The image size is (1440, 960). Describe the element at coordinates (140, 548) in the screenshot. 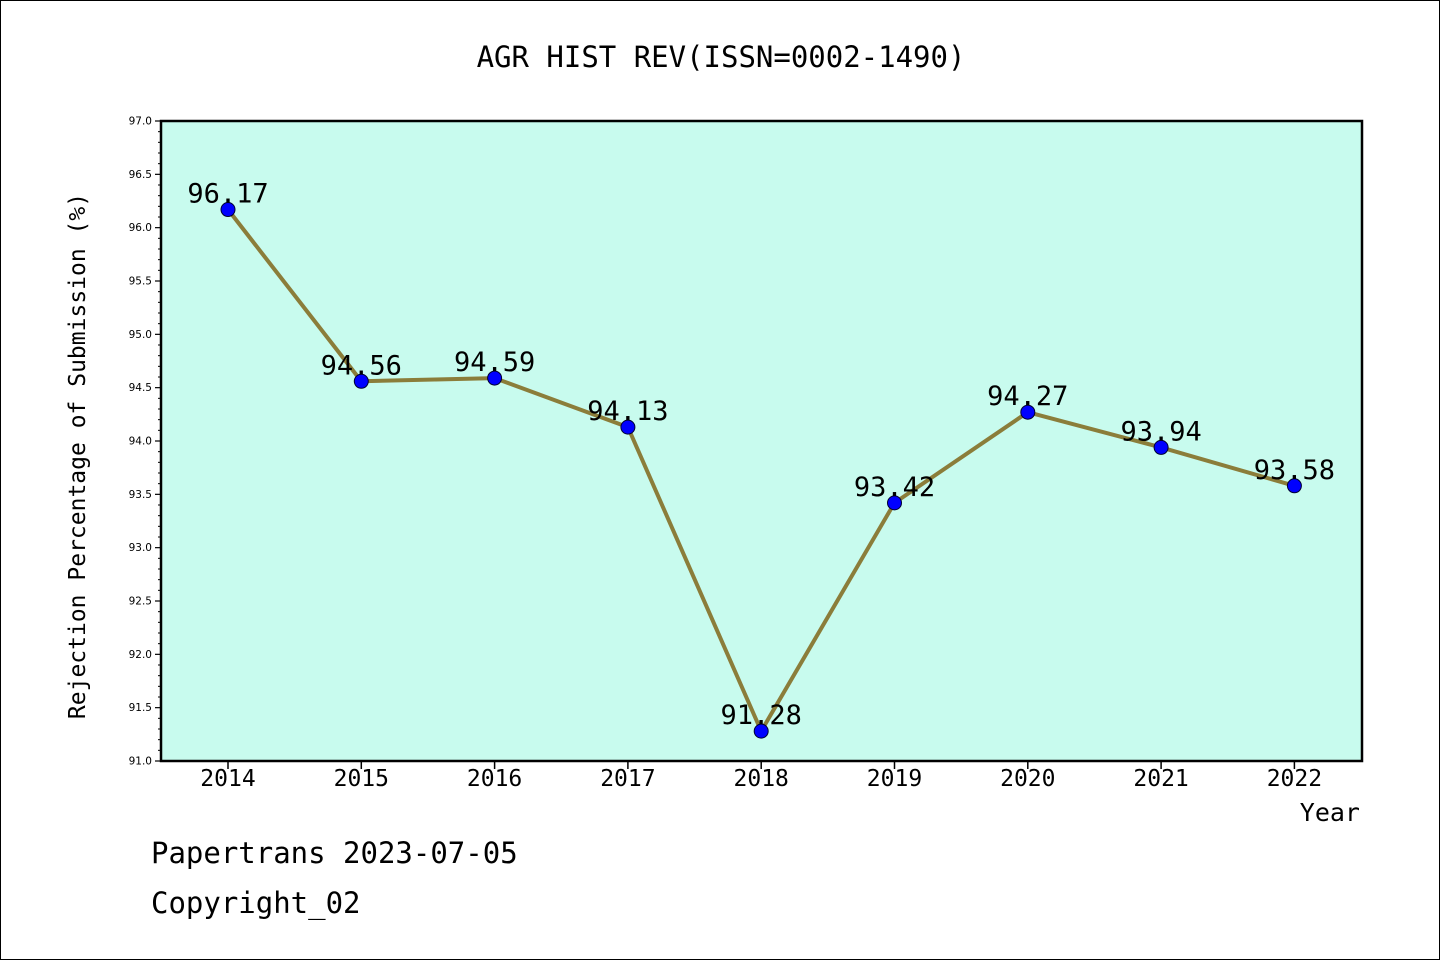

I see `y-tick-label: 93.0` at that location.